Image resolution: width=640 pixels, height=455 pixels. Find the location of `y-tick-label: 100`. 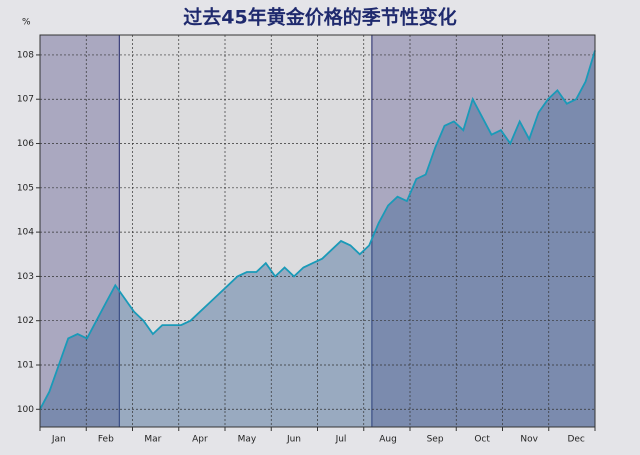

y-tick-label: 100 is located at coordinates (25, 410).